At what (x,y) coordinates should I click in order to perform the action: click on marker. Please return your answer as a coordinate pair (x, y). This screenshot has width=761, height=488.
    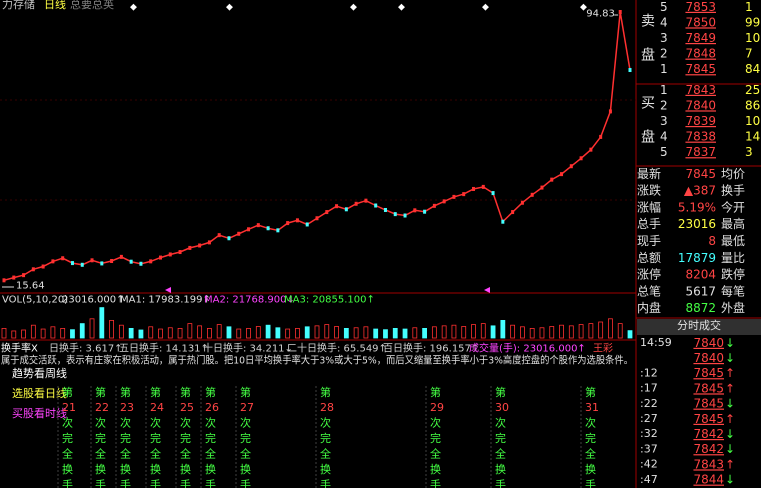
    Looking at the image, I should click on (168, 290).